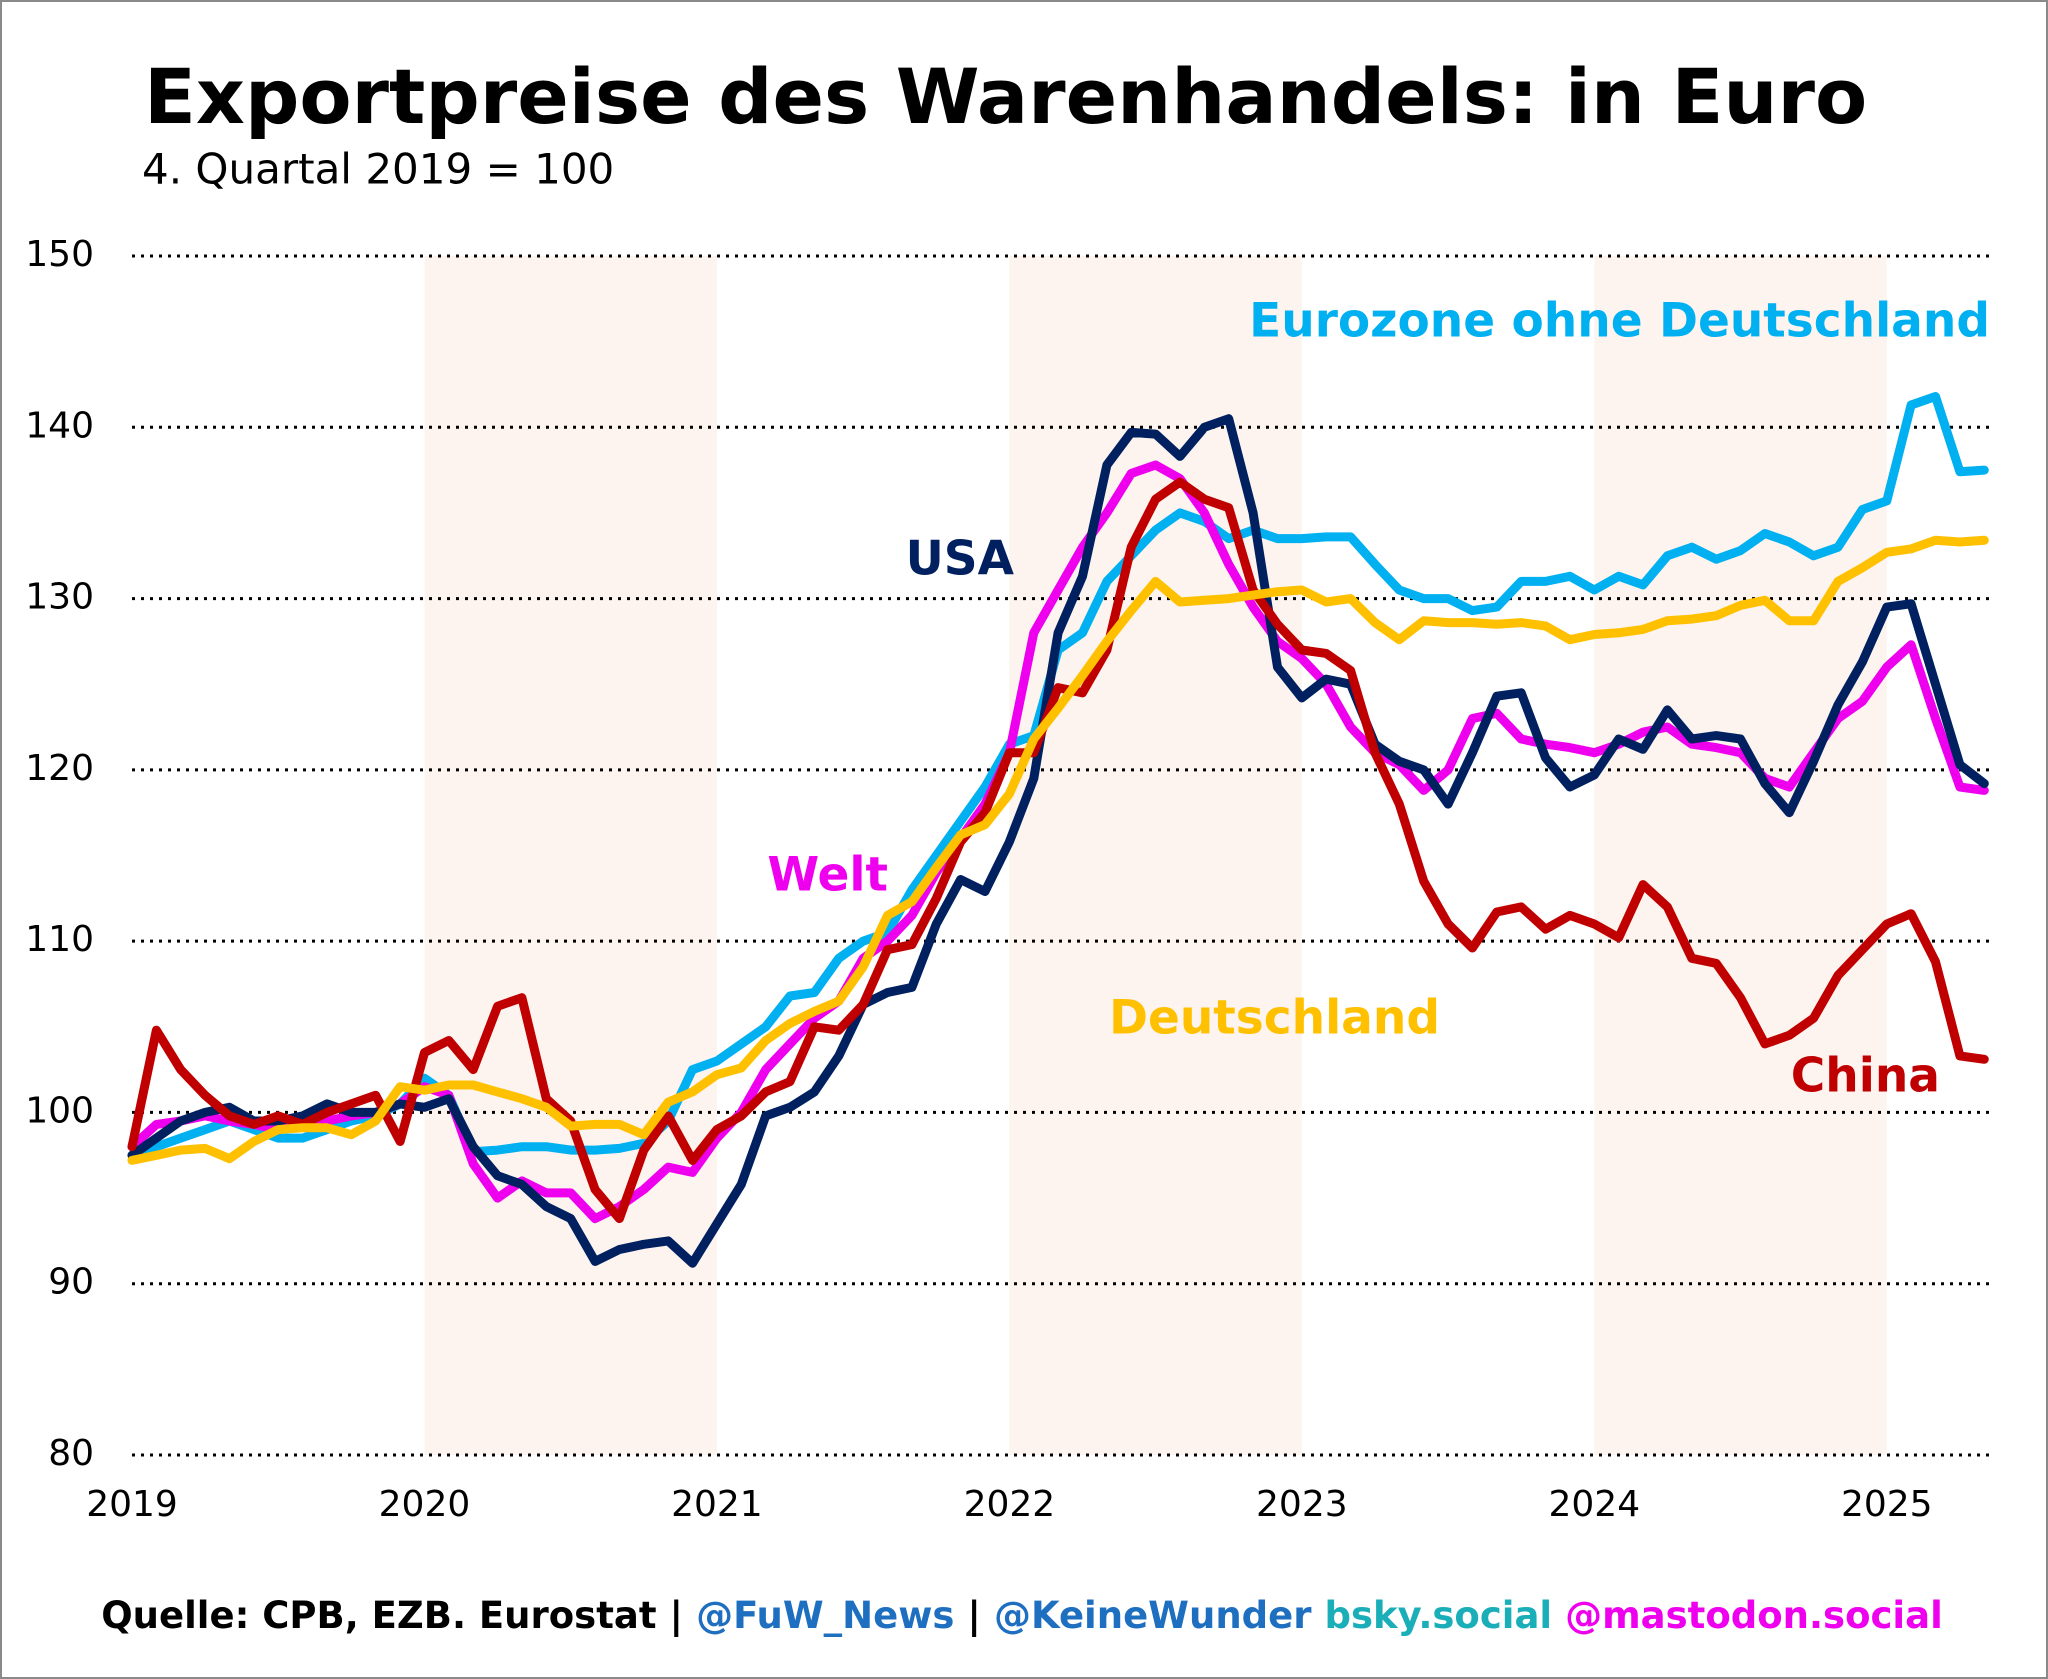 The image size is (2048, 1679). What do you see at coordinates (59, 597) in the screenshot?
I see `y-tick-label: 130` at bounding box center [59, 597].